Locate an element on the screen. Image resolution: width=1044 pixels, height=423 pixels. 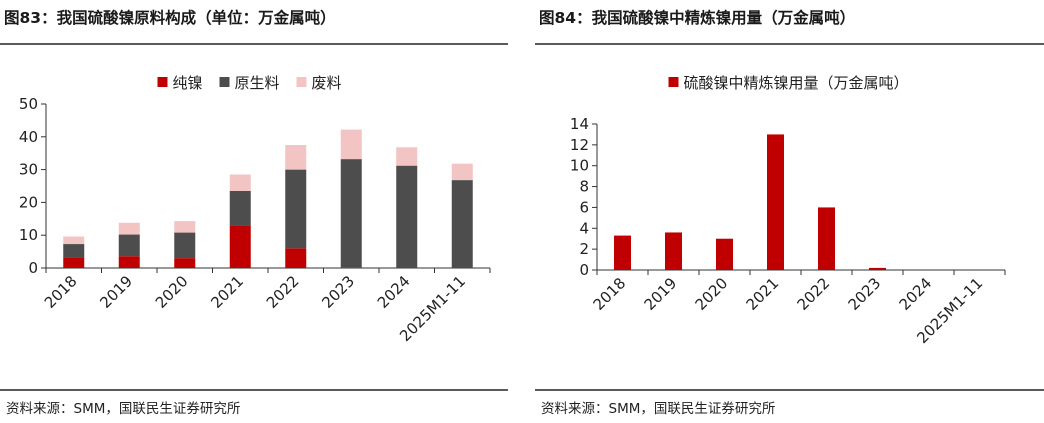
bar-原生料-2021 is located at coordinates (240, 208).